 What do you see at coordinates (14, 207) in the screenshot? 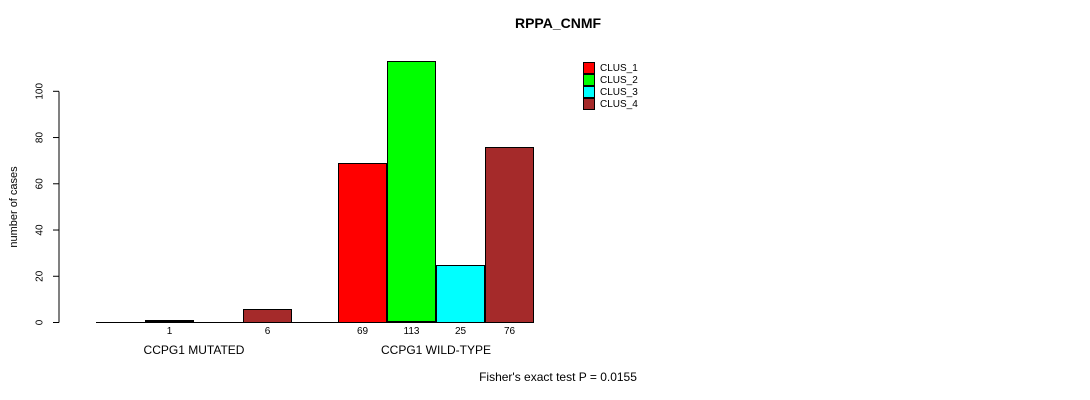
I see `y-axis-label: number of cases` at bounding box center [14, 207].